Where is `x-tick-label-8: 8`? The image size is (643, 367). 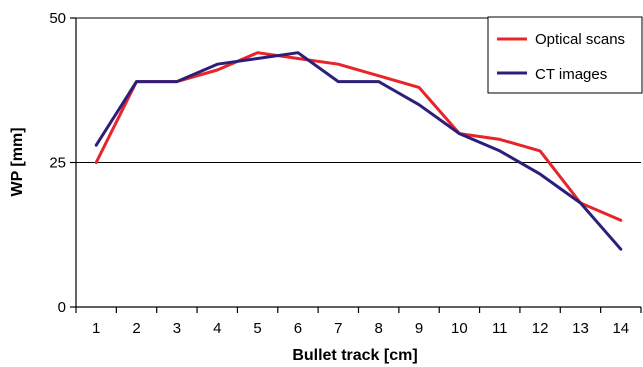
x-tick-label-8: 8 is located at coordinates (379, 328).